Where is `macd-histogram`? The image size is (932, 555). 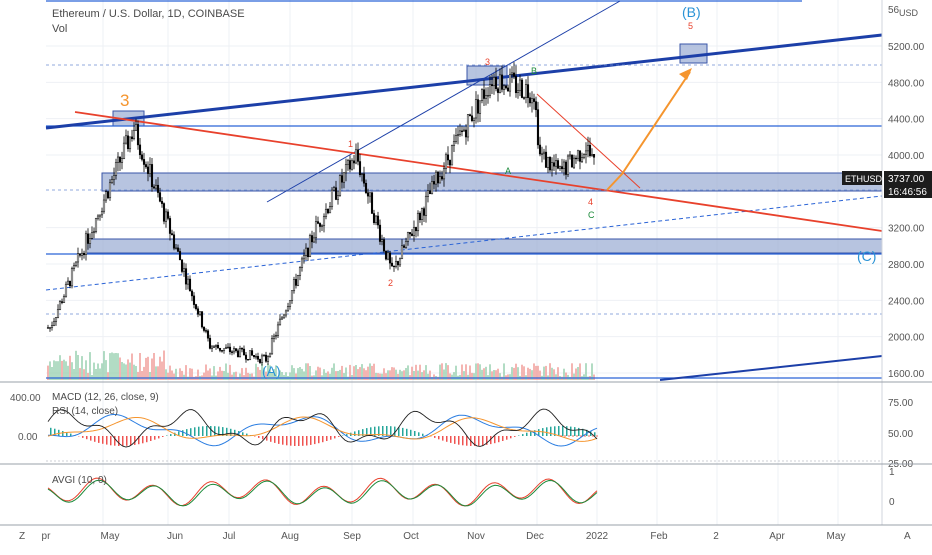
macd-histogram is located at coordinates (323, 436).